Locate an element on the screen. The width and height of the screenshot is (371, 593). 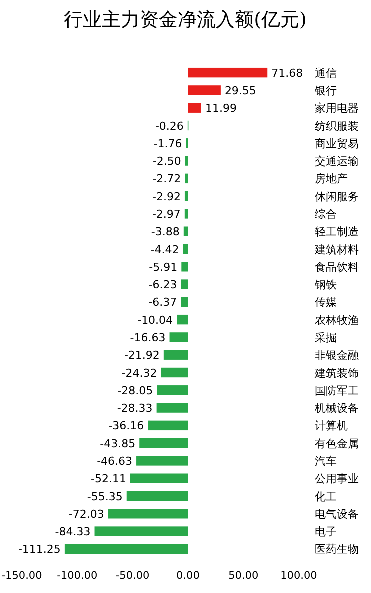
y-tick-label: 计算机 is located at coordinates (331, 426).